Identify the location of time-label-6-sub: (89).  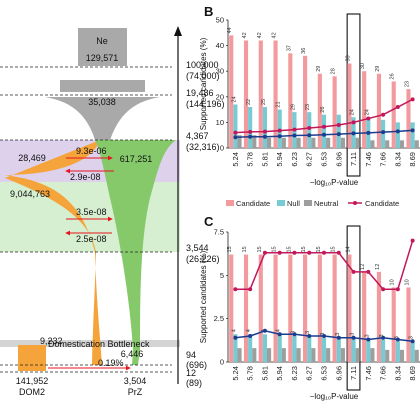
(194, 383).